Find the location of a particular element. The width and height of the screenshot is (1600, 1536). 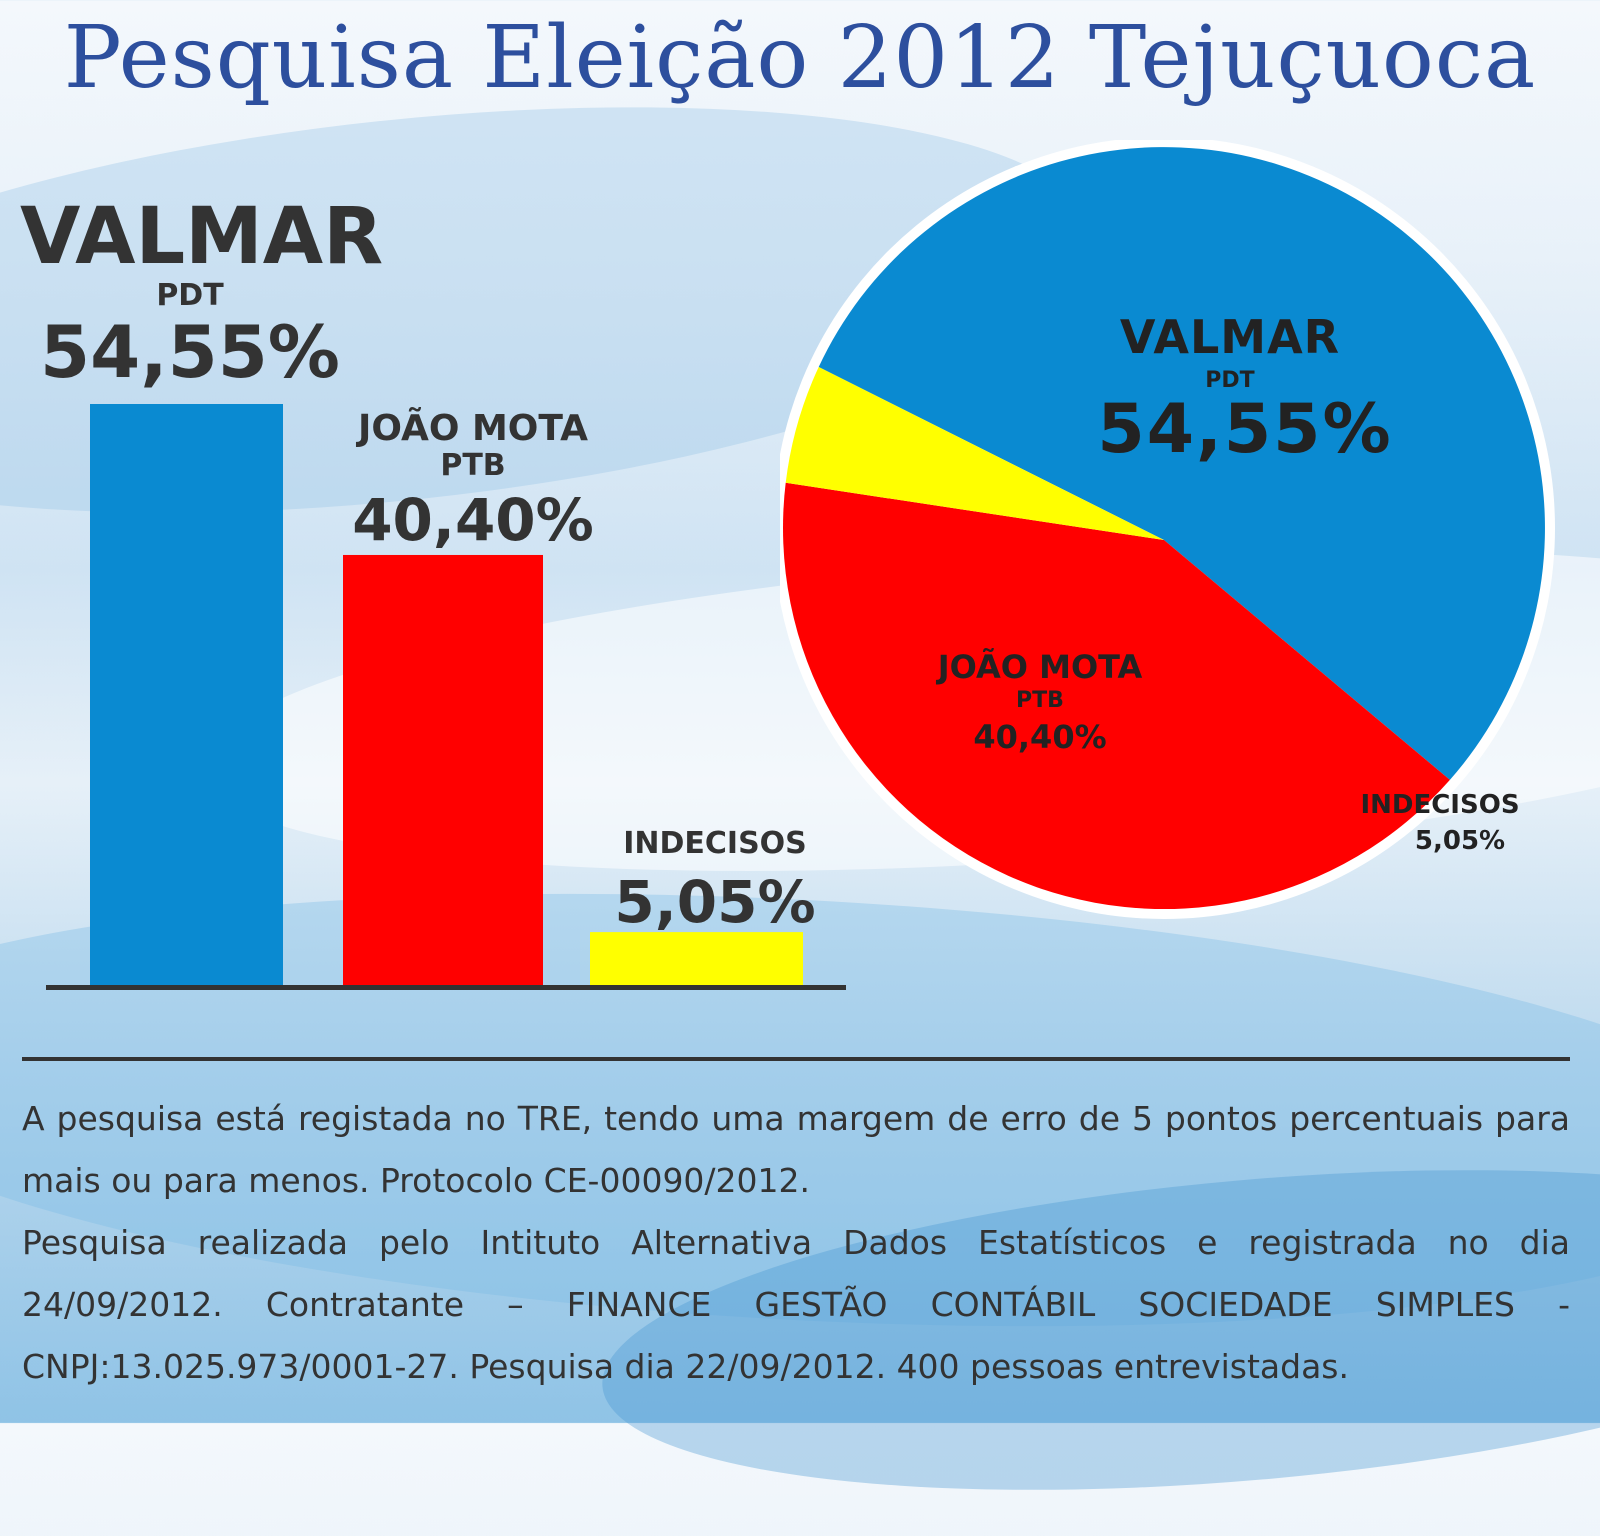

bar-name-label: JOÃO MOTA is located at coordinates (473, 428).